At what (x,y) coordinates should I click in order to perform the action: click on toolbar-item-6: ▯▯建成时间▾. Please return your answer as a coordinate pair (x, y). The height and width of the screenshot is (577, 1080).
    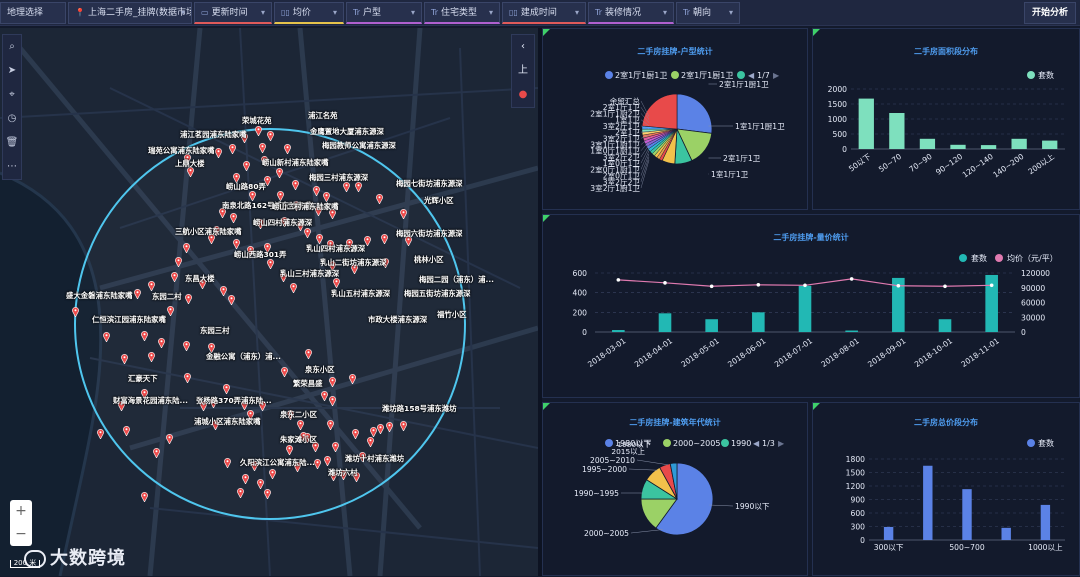
    Looking at the image, I should click on (544, 13).